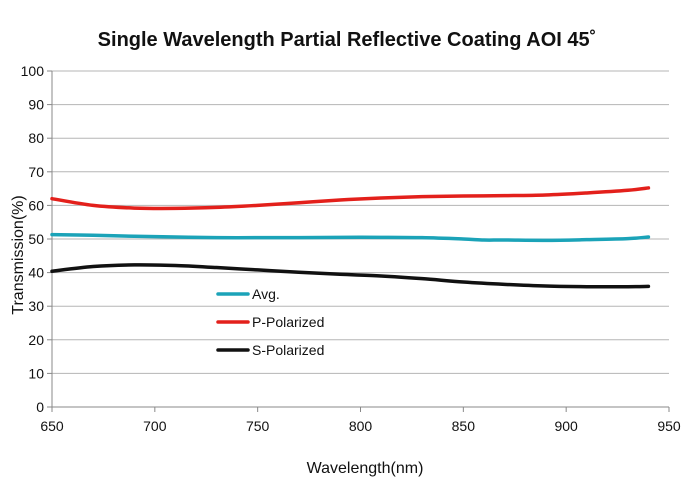 The width and height of the screenshot is (700, 500). I want to click on x-tick-label: 950, so click(669, 426).